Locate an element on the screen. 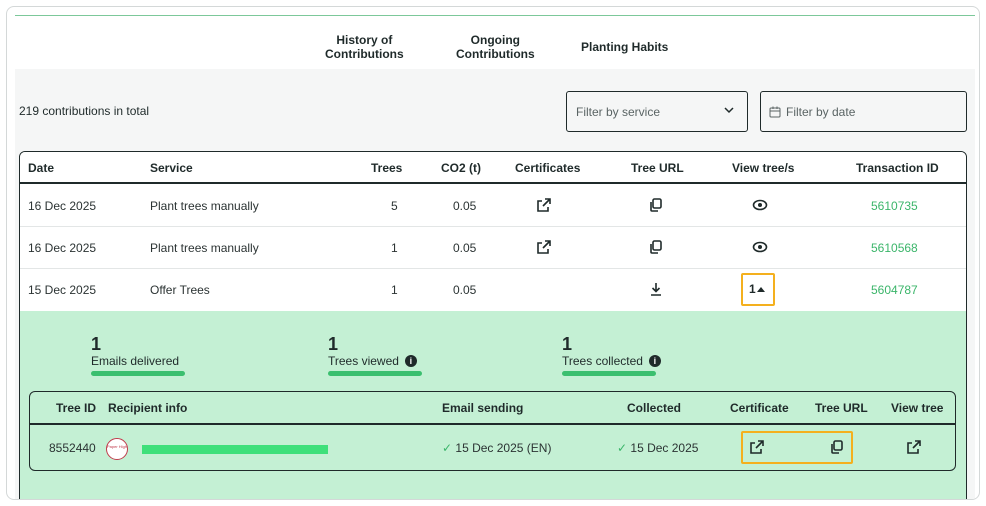 The image size is (986, 506). tab-planting-habits: Planting Habits is located at coordinates (624, 47).